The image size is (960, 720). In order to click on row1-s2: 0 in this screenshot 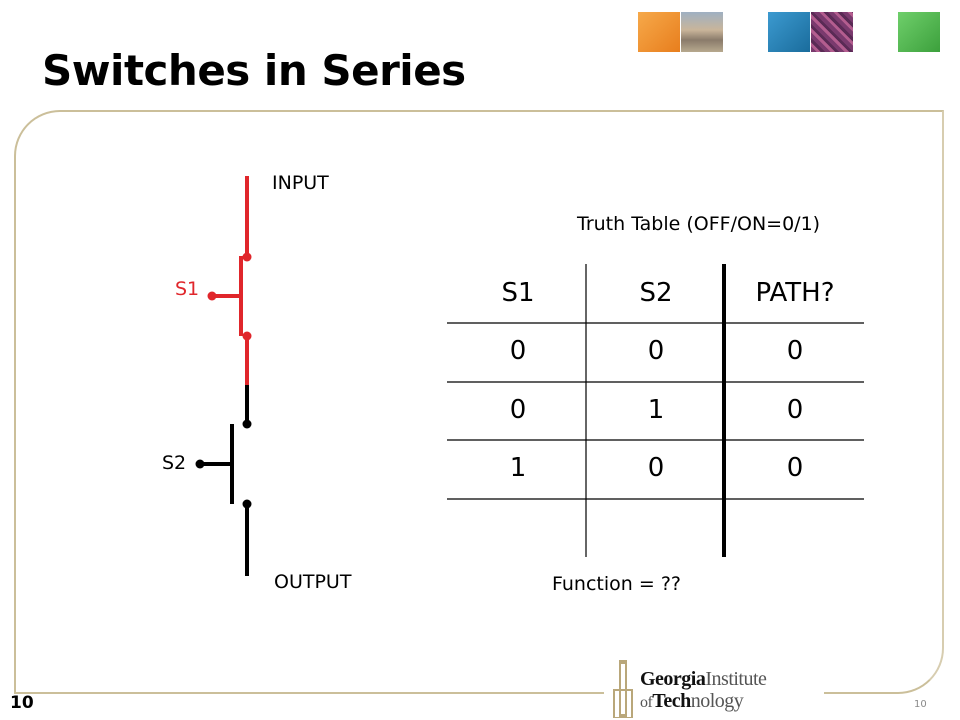, I will do `click(656, 351)`.